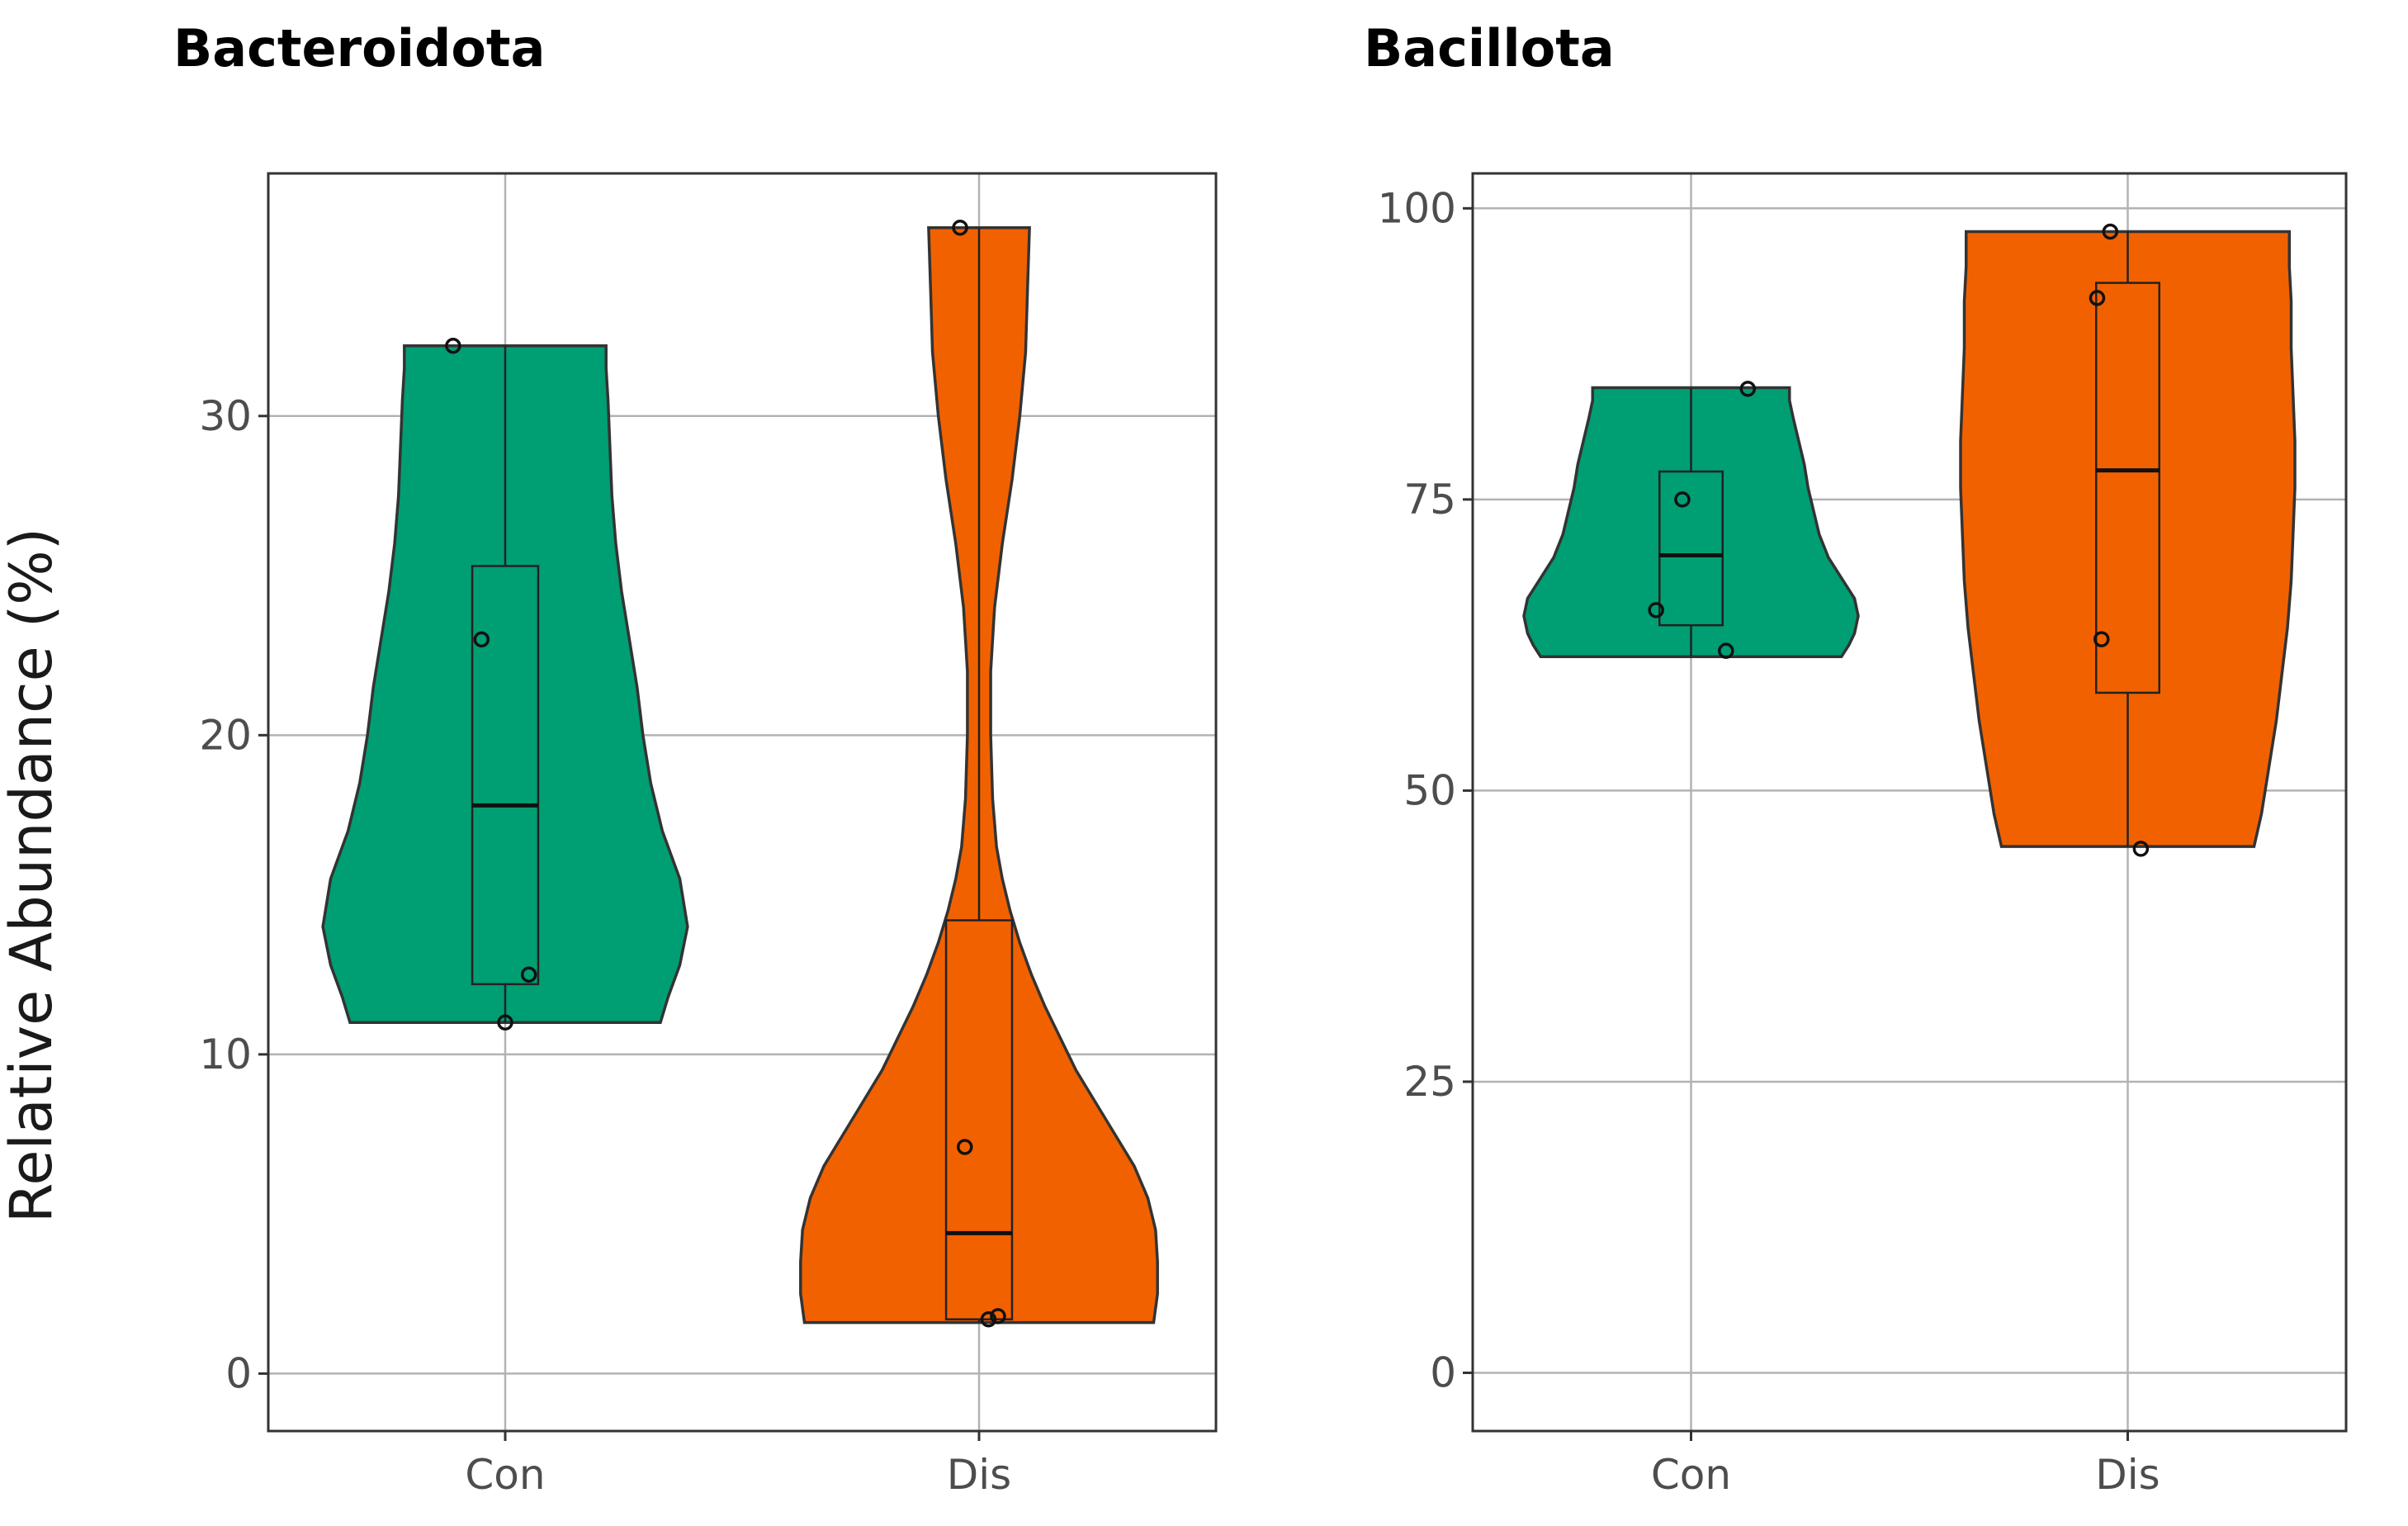 This screenshot has width=2408, height=1526. Describe the element at coordinates (1429, 790) in the screenshot. I see `y-tick-label: 50` at that location.